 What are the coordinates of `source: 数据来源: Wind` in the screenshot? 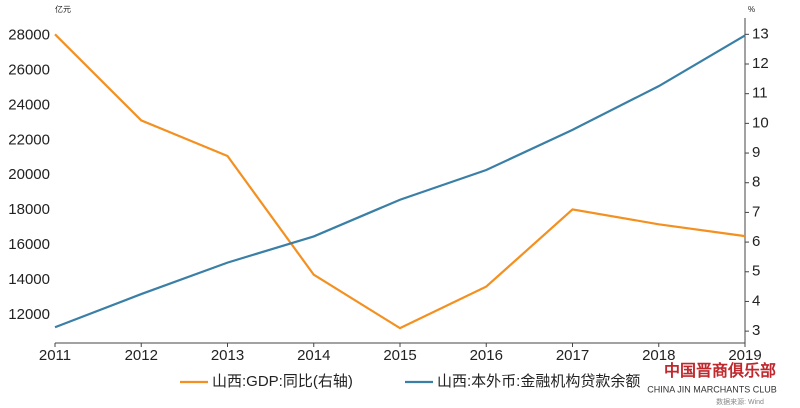 It's located at (740, 401).